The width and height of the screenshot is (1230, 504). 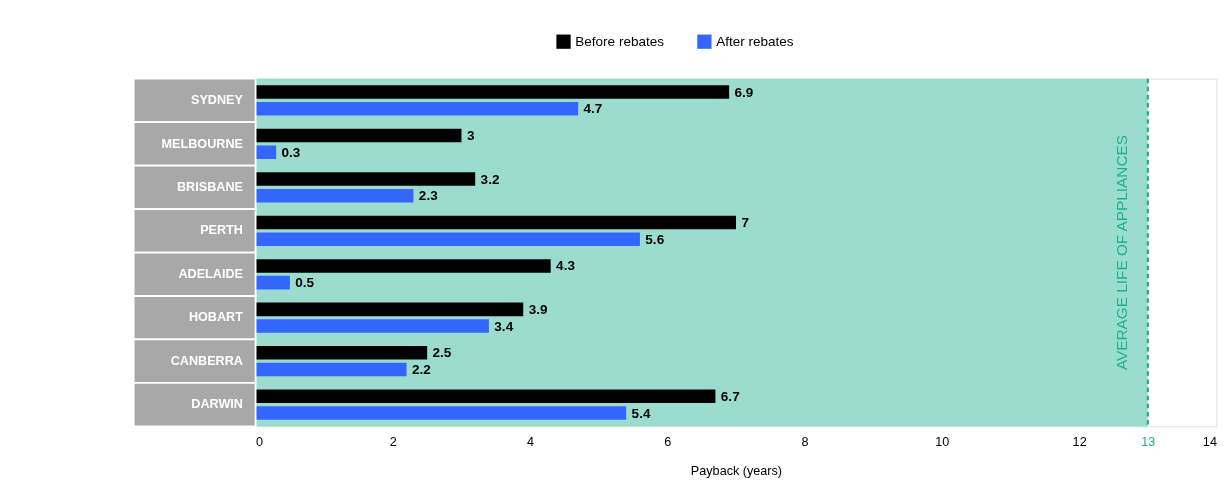 I want to click on legend-label: After rebates, so click(x=755, y=42).